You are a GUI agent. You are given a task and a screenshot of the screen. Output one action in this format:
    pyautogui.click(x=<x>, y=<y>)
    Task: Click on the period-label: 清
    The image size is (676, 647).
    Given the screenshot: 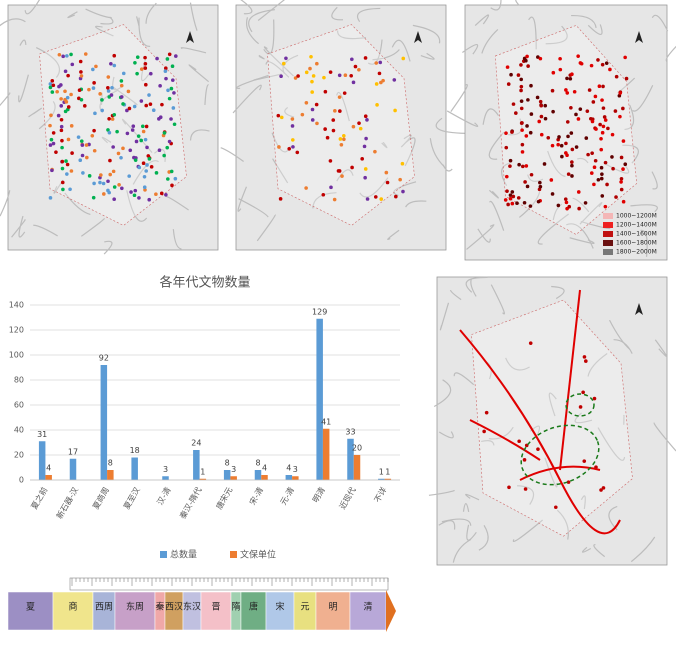 What is the action you would take?
    pyautogui.click(x=367, y=607)
    